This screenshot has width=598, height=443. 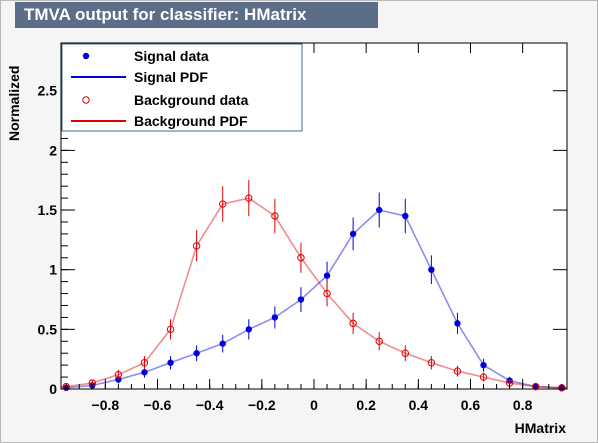 I want to click on x-tick-label: 0, so click(x=314, y=405).